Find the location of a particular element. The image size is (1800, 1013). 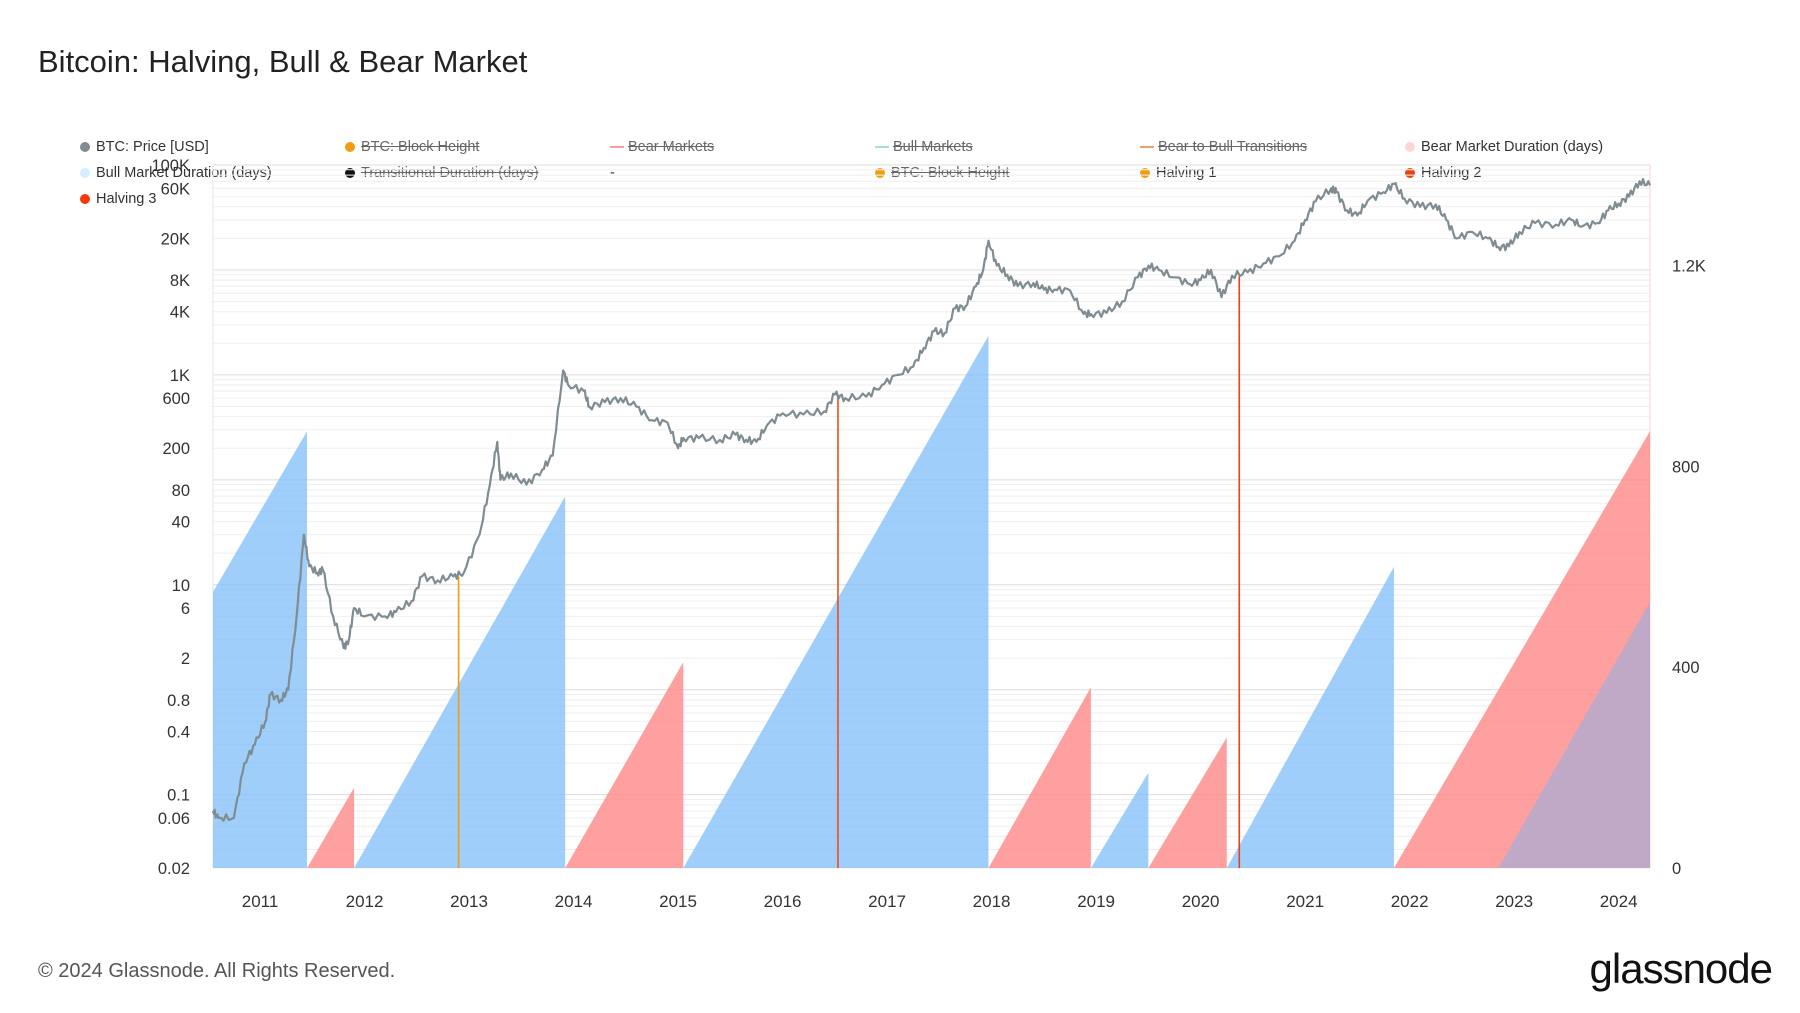

y-left-tick-label: 0.4 is located at coordinates (178, 732).